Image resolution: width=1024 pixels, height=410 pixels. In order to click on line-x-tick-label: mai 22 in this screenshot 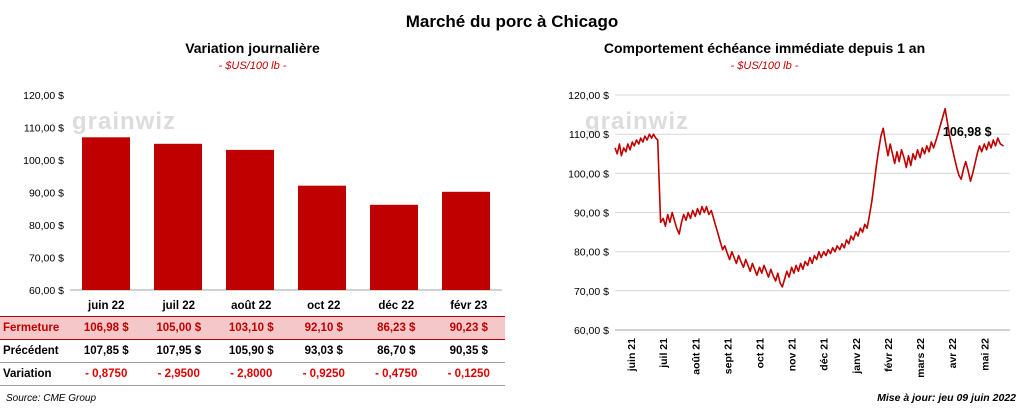, I will do `click(985, 354)`.